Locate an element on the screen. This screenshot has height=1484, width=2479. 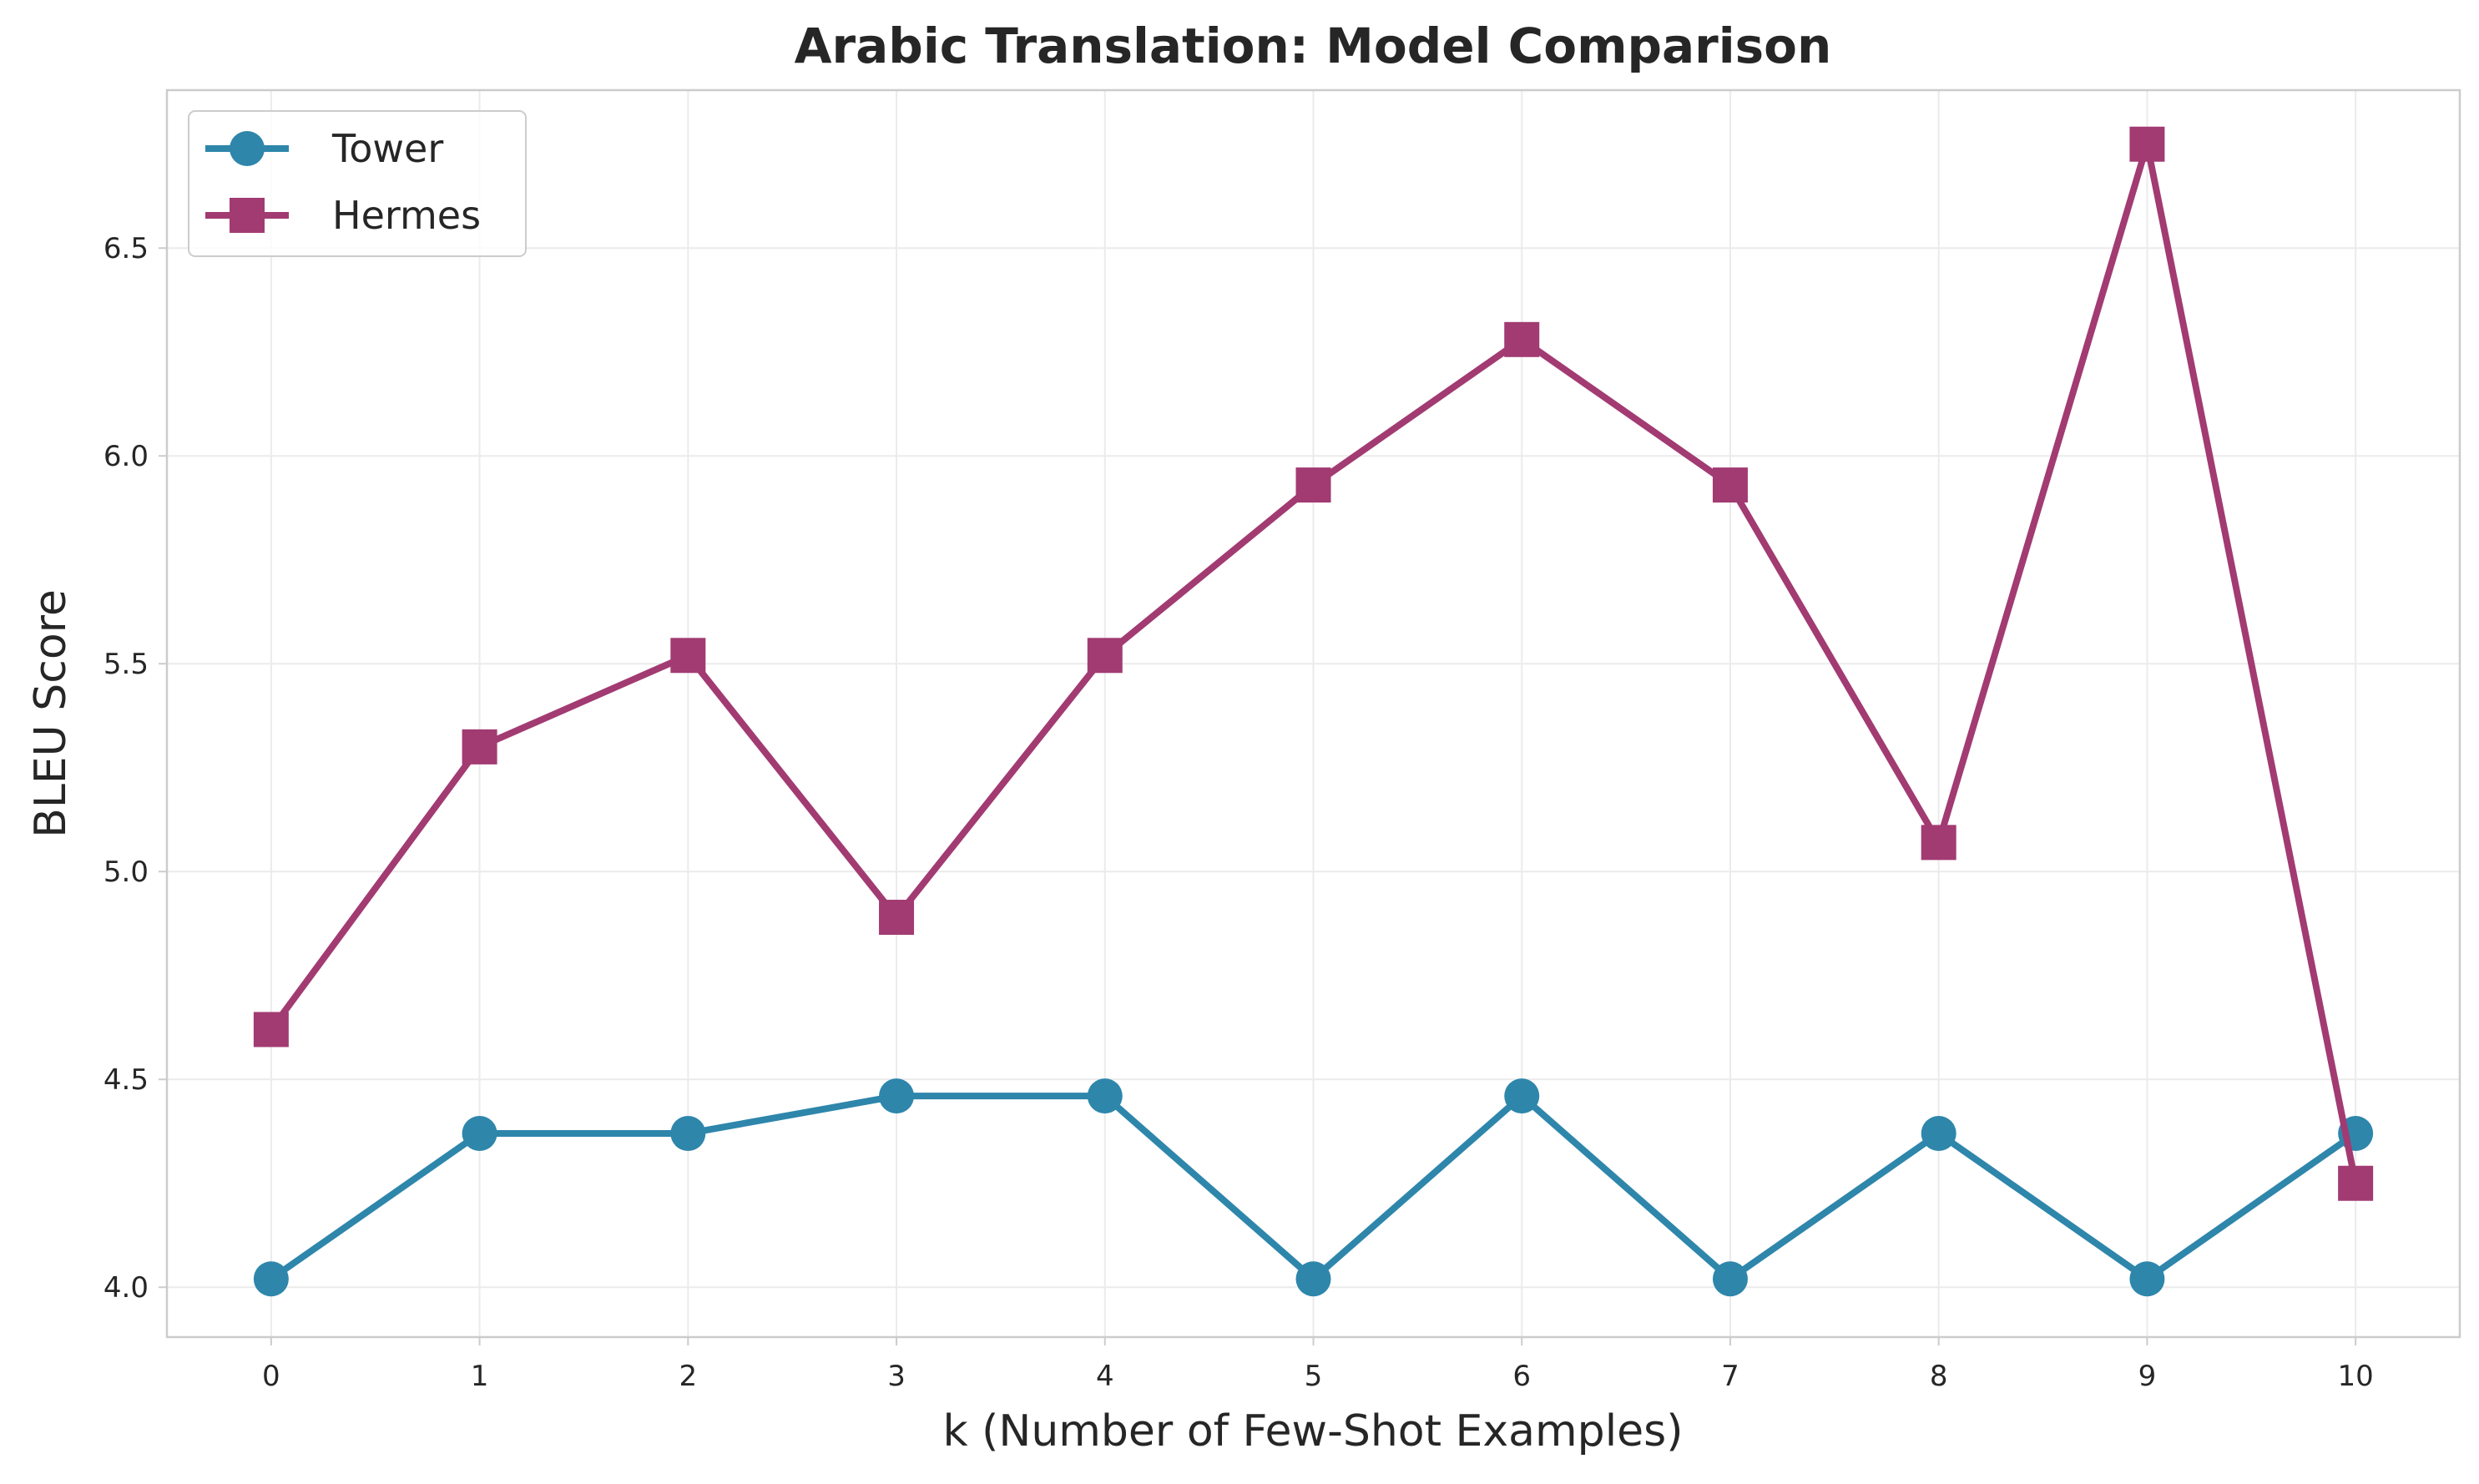
legend: Tower Hermes is located at coordinates (357, 183).